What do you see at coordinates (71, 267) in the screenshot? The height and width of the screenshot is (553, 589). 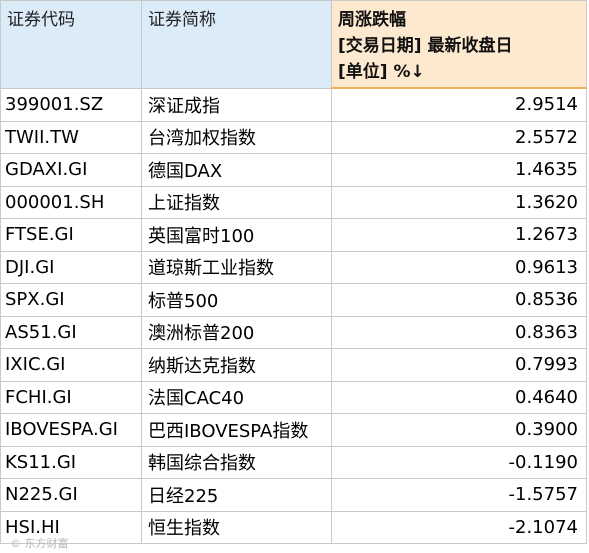 I see `cell-security-code: DJI.GI` at bounding box center [71, 267].